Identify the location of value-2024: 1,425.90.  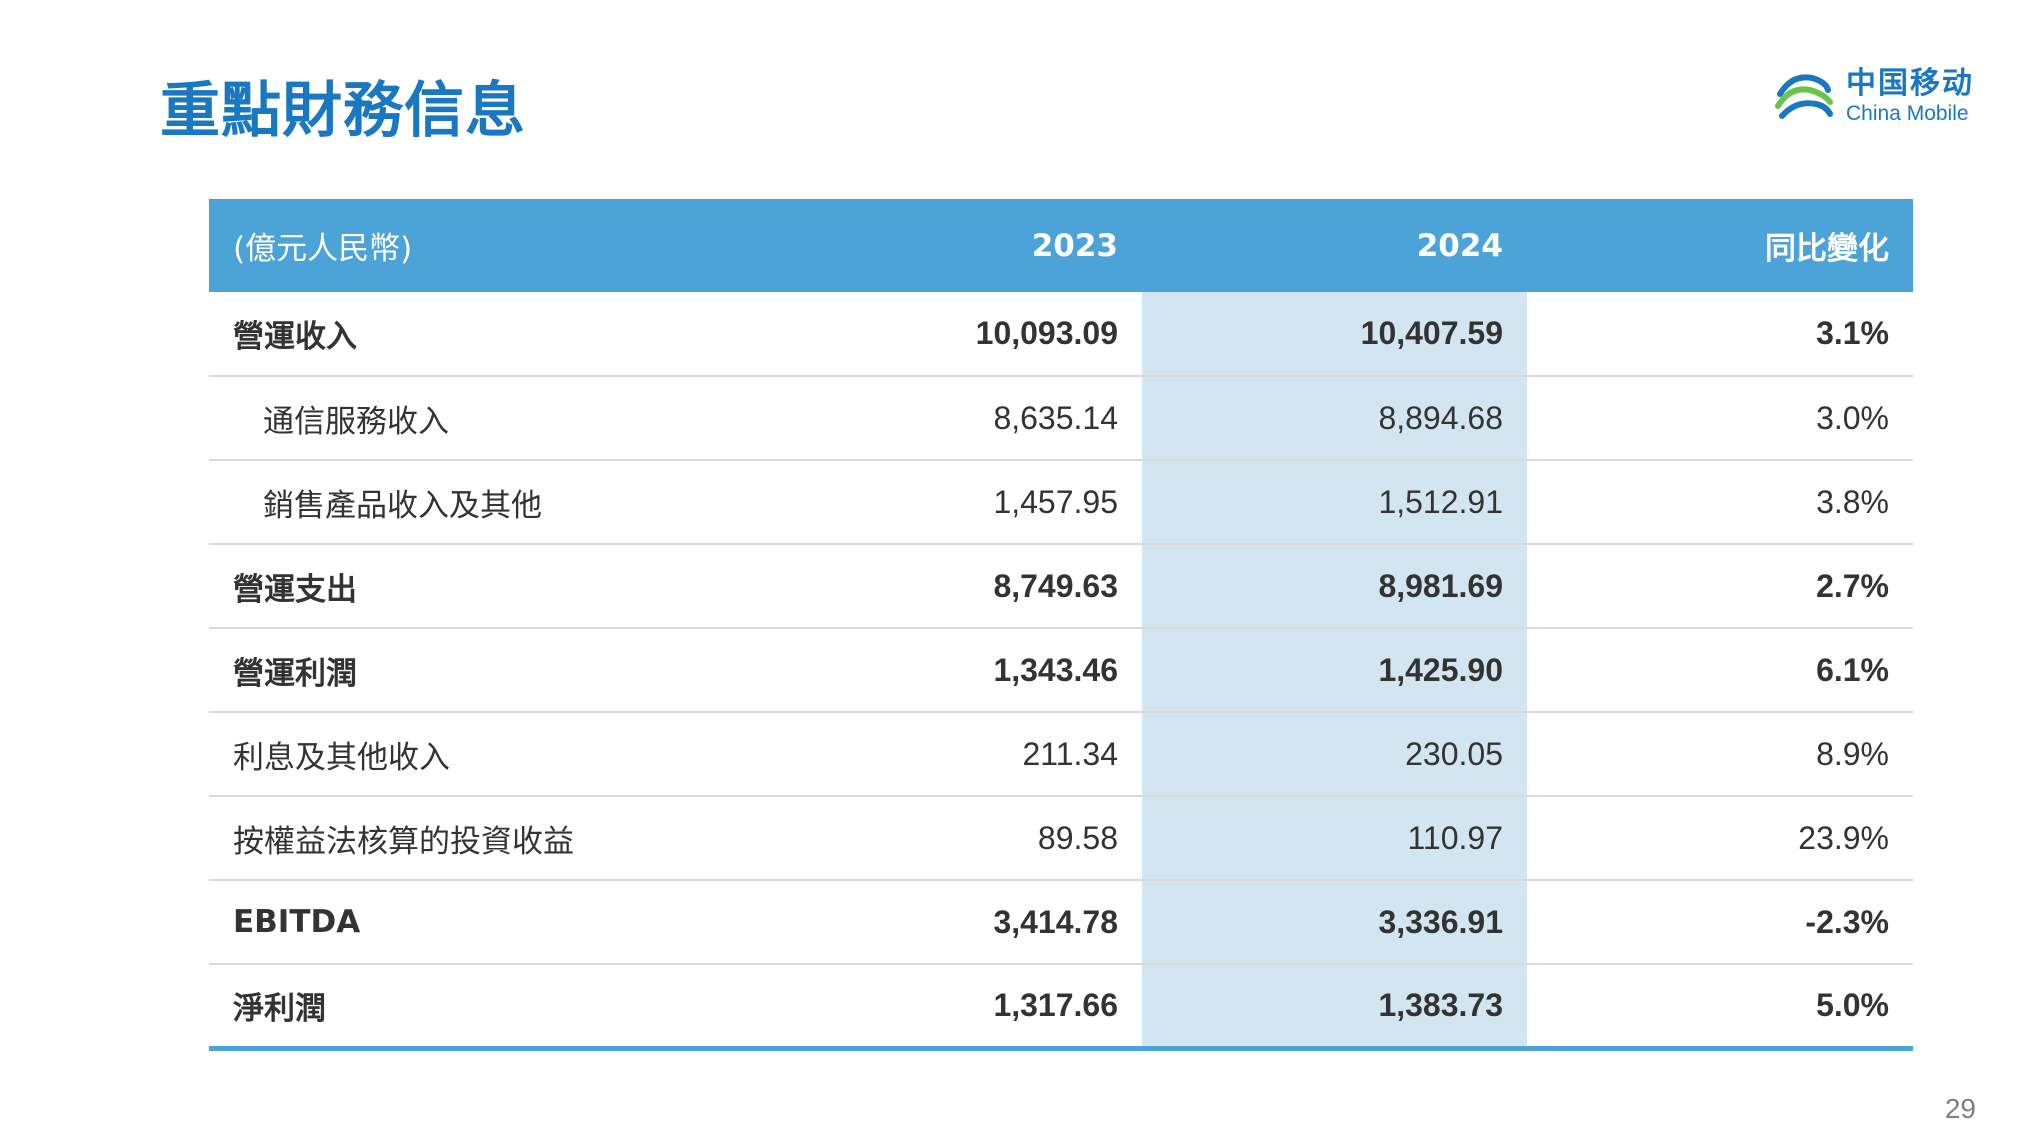
(1334, 670).